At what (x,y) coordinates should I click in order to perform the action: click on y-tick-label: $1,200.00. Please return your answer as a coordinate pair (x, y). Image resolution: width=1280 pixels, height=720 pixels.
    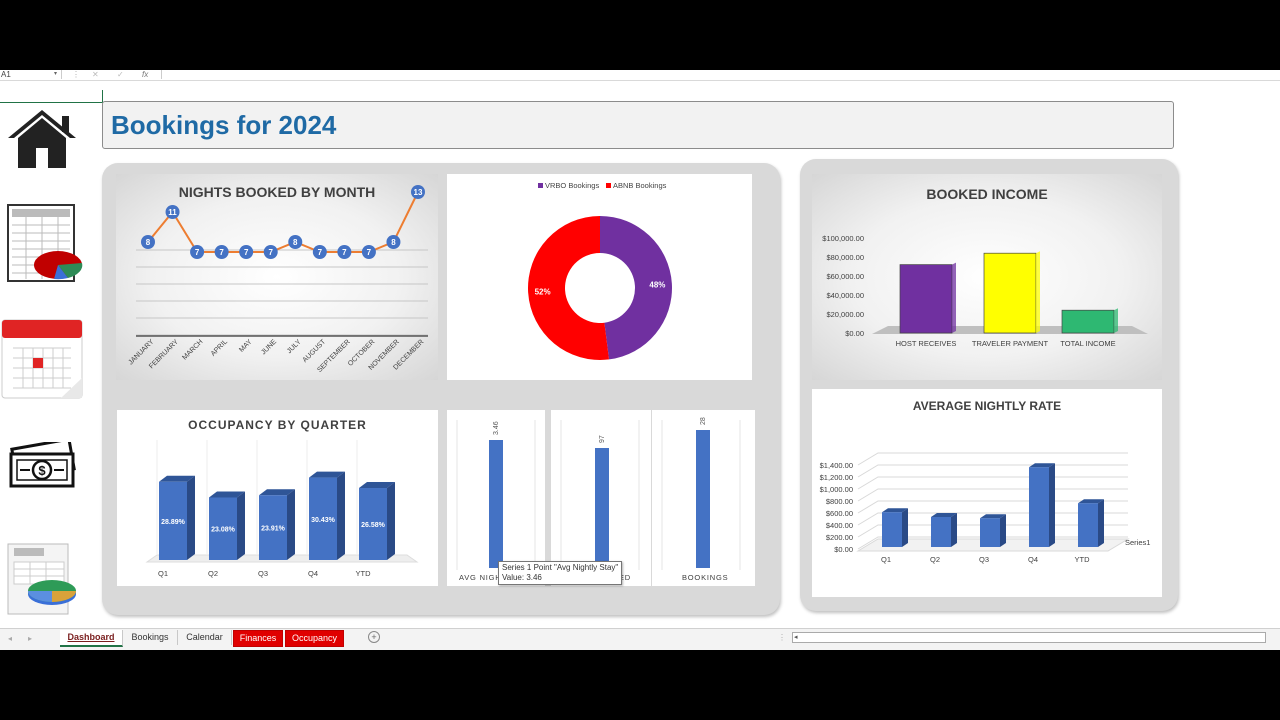
    Looking at the image, I should click on (836, 477).